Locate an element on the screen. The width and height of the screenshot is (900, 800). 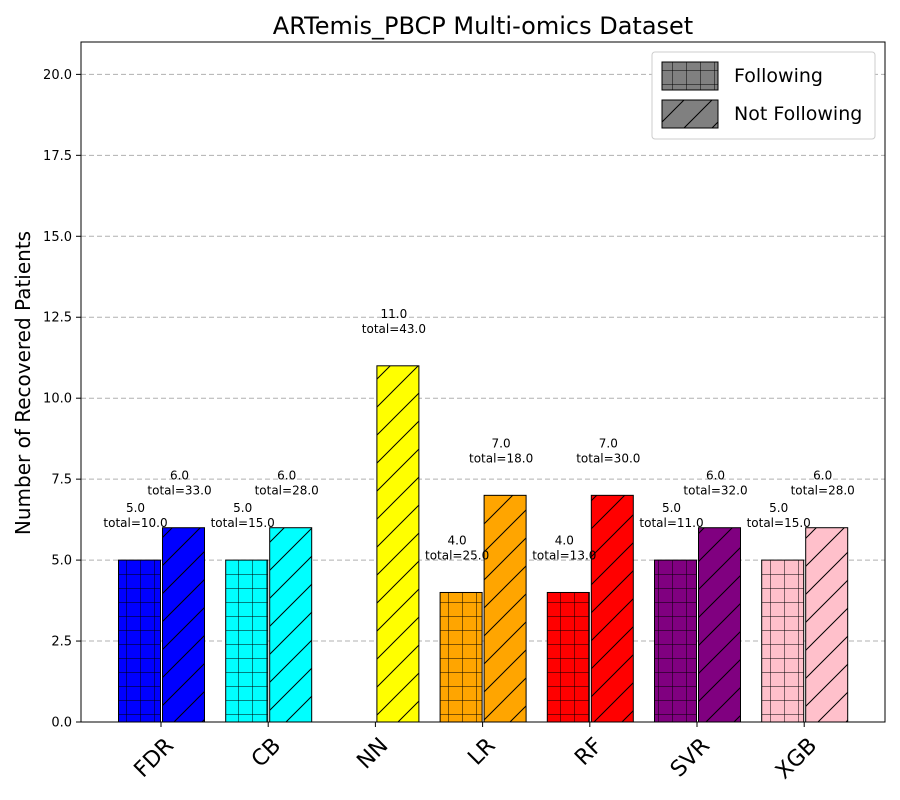
bar-hatch-lr-not-following is located at coordinates (505, 608).